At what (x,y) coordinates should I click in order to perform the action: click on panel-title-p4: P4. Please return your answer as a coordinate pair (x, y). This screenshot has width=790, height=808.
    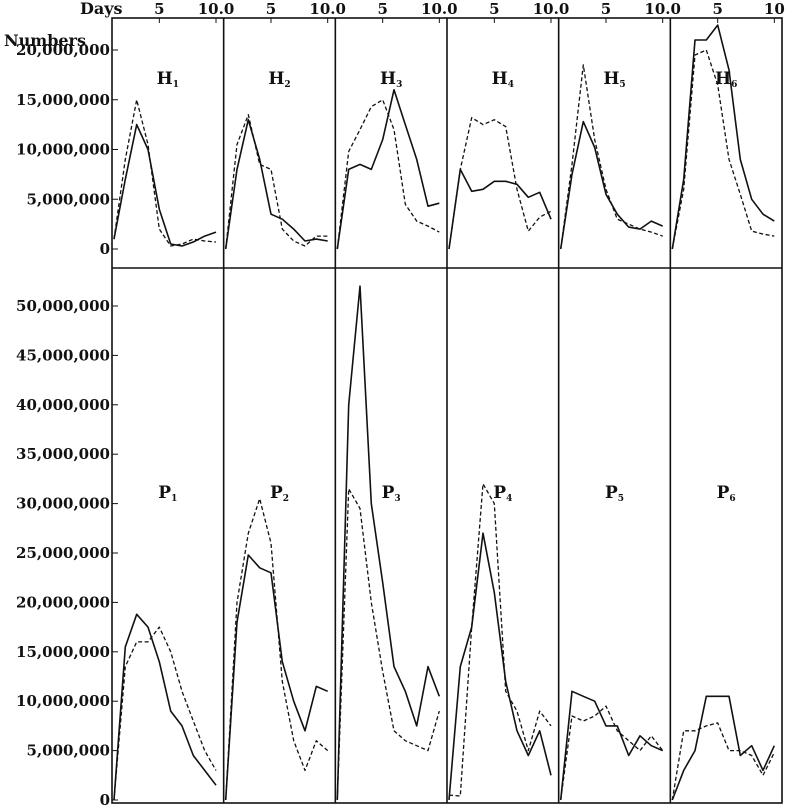
    Looking at the image, I should click on (502, 493).